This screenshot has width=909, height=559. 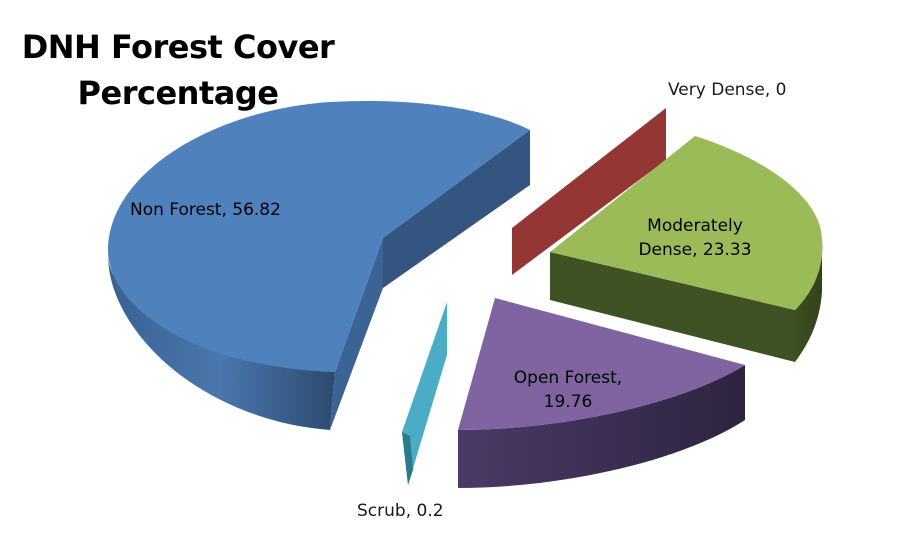 What do you see at coordinates (205, 210) in the screenshot?
I see `label-non-forest: Non Forest, 56.82` at bounding box center [205, 210].